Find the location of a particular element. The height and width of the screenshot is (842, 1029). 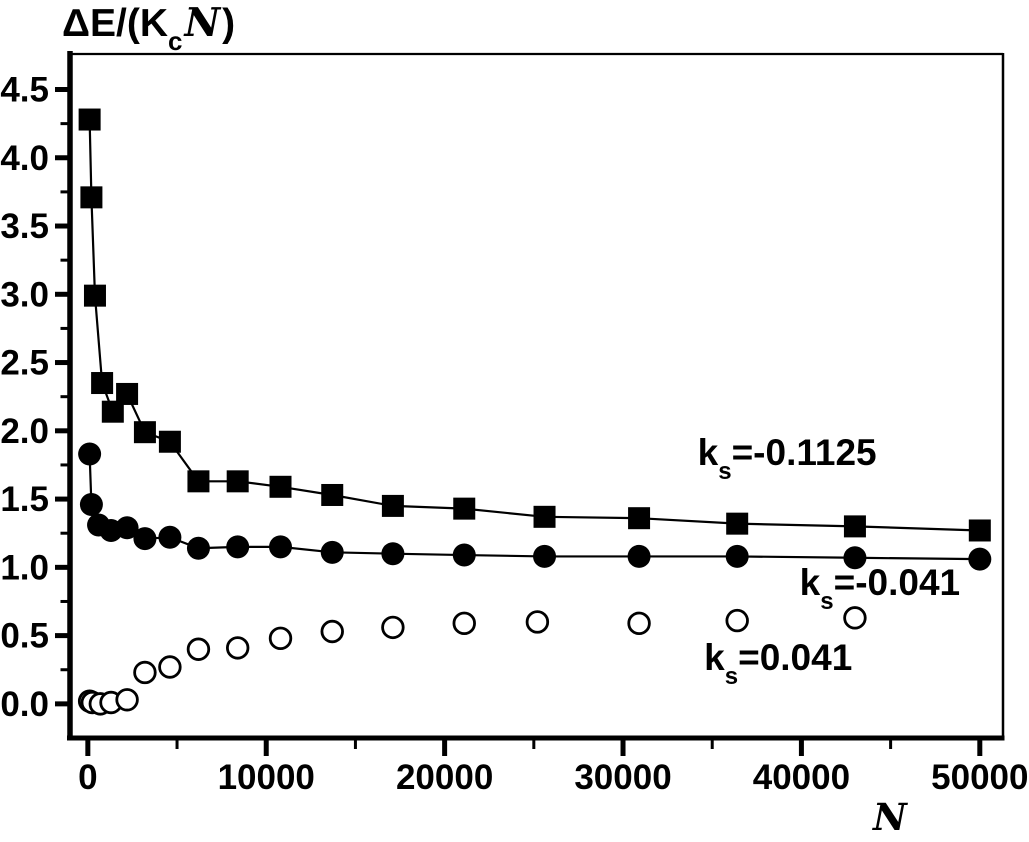

y-tick-label: 3.0 is located at coordinates (24, 294).